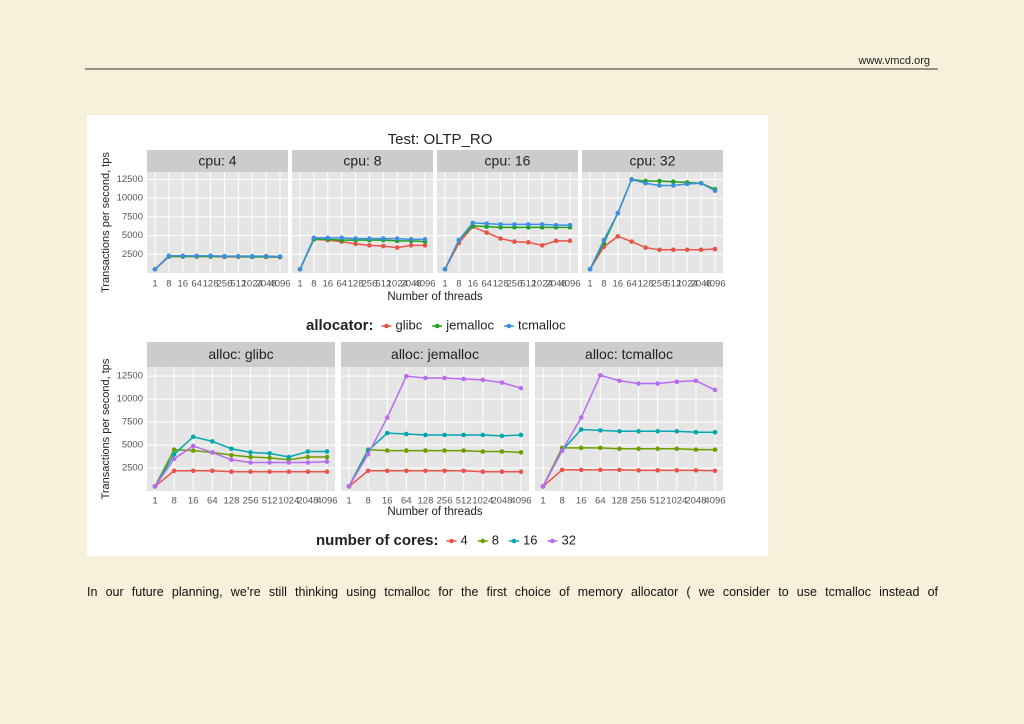  Describe the element at coordinates (132, 445) in the screenshot. I see `y-tick-label: 5000` at that location.